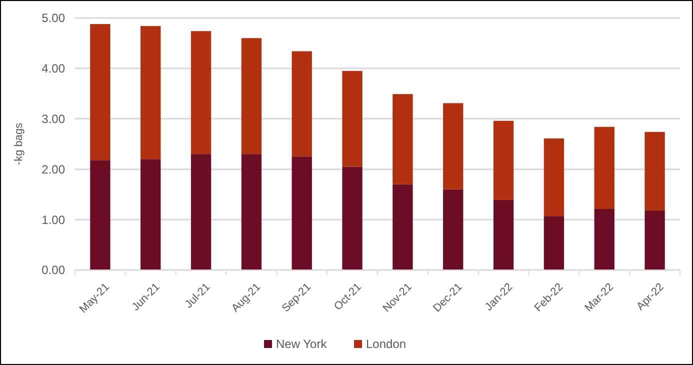 The image size is (693, 365). I want to click on legend-label: New York, so click(302, 344).